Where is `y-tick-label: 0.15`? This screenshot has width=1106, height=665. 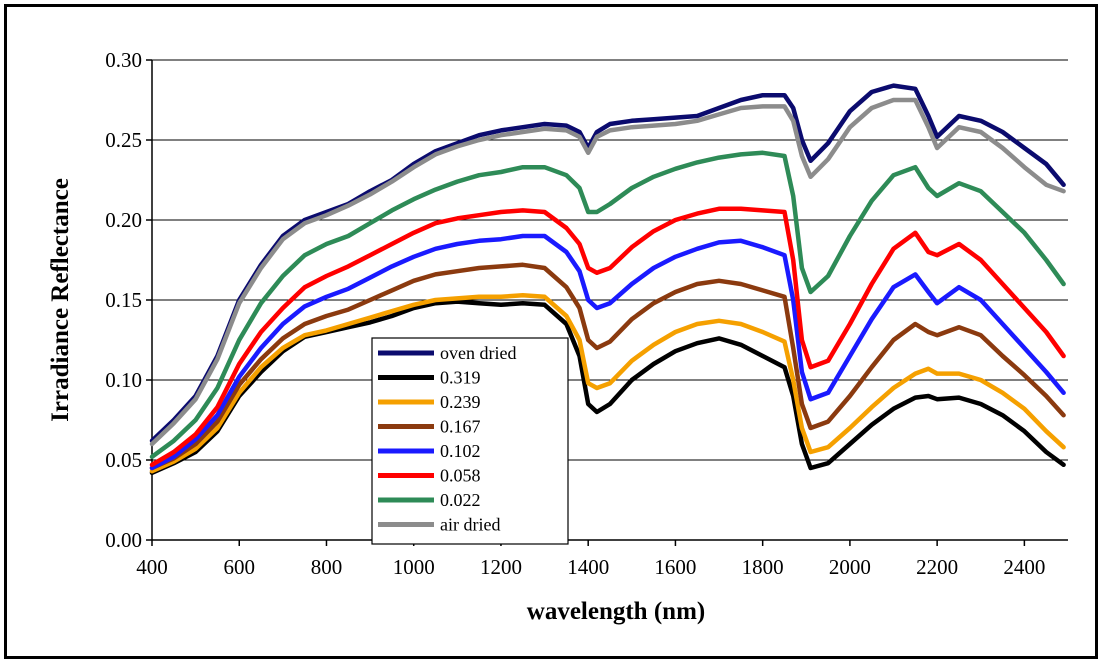
y-tick-label: 0.15 is located at coordinates (123, 300).